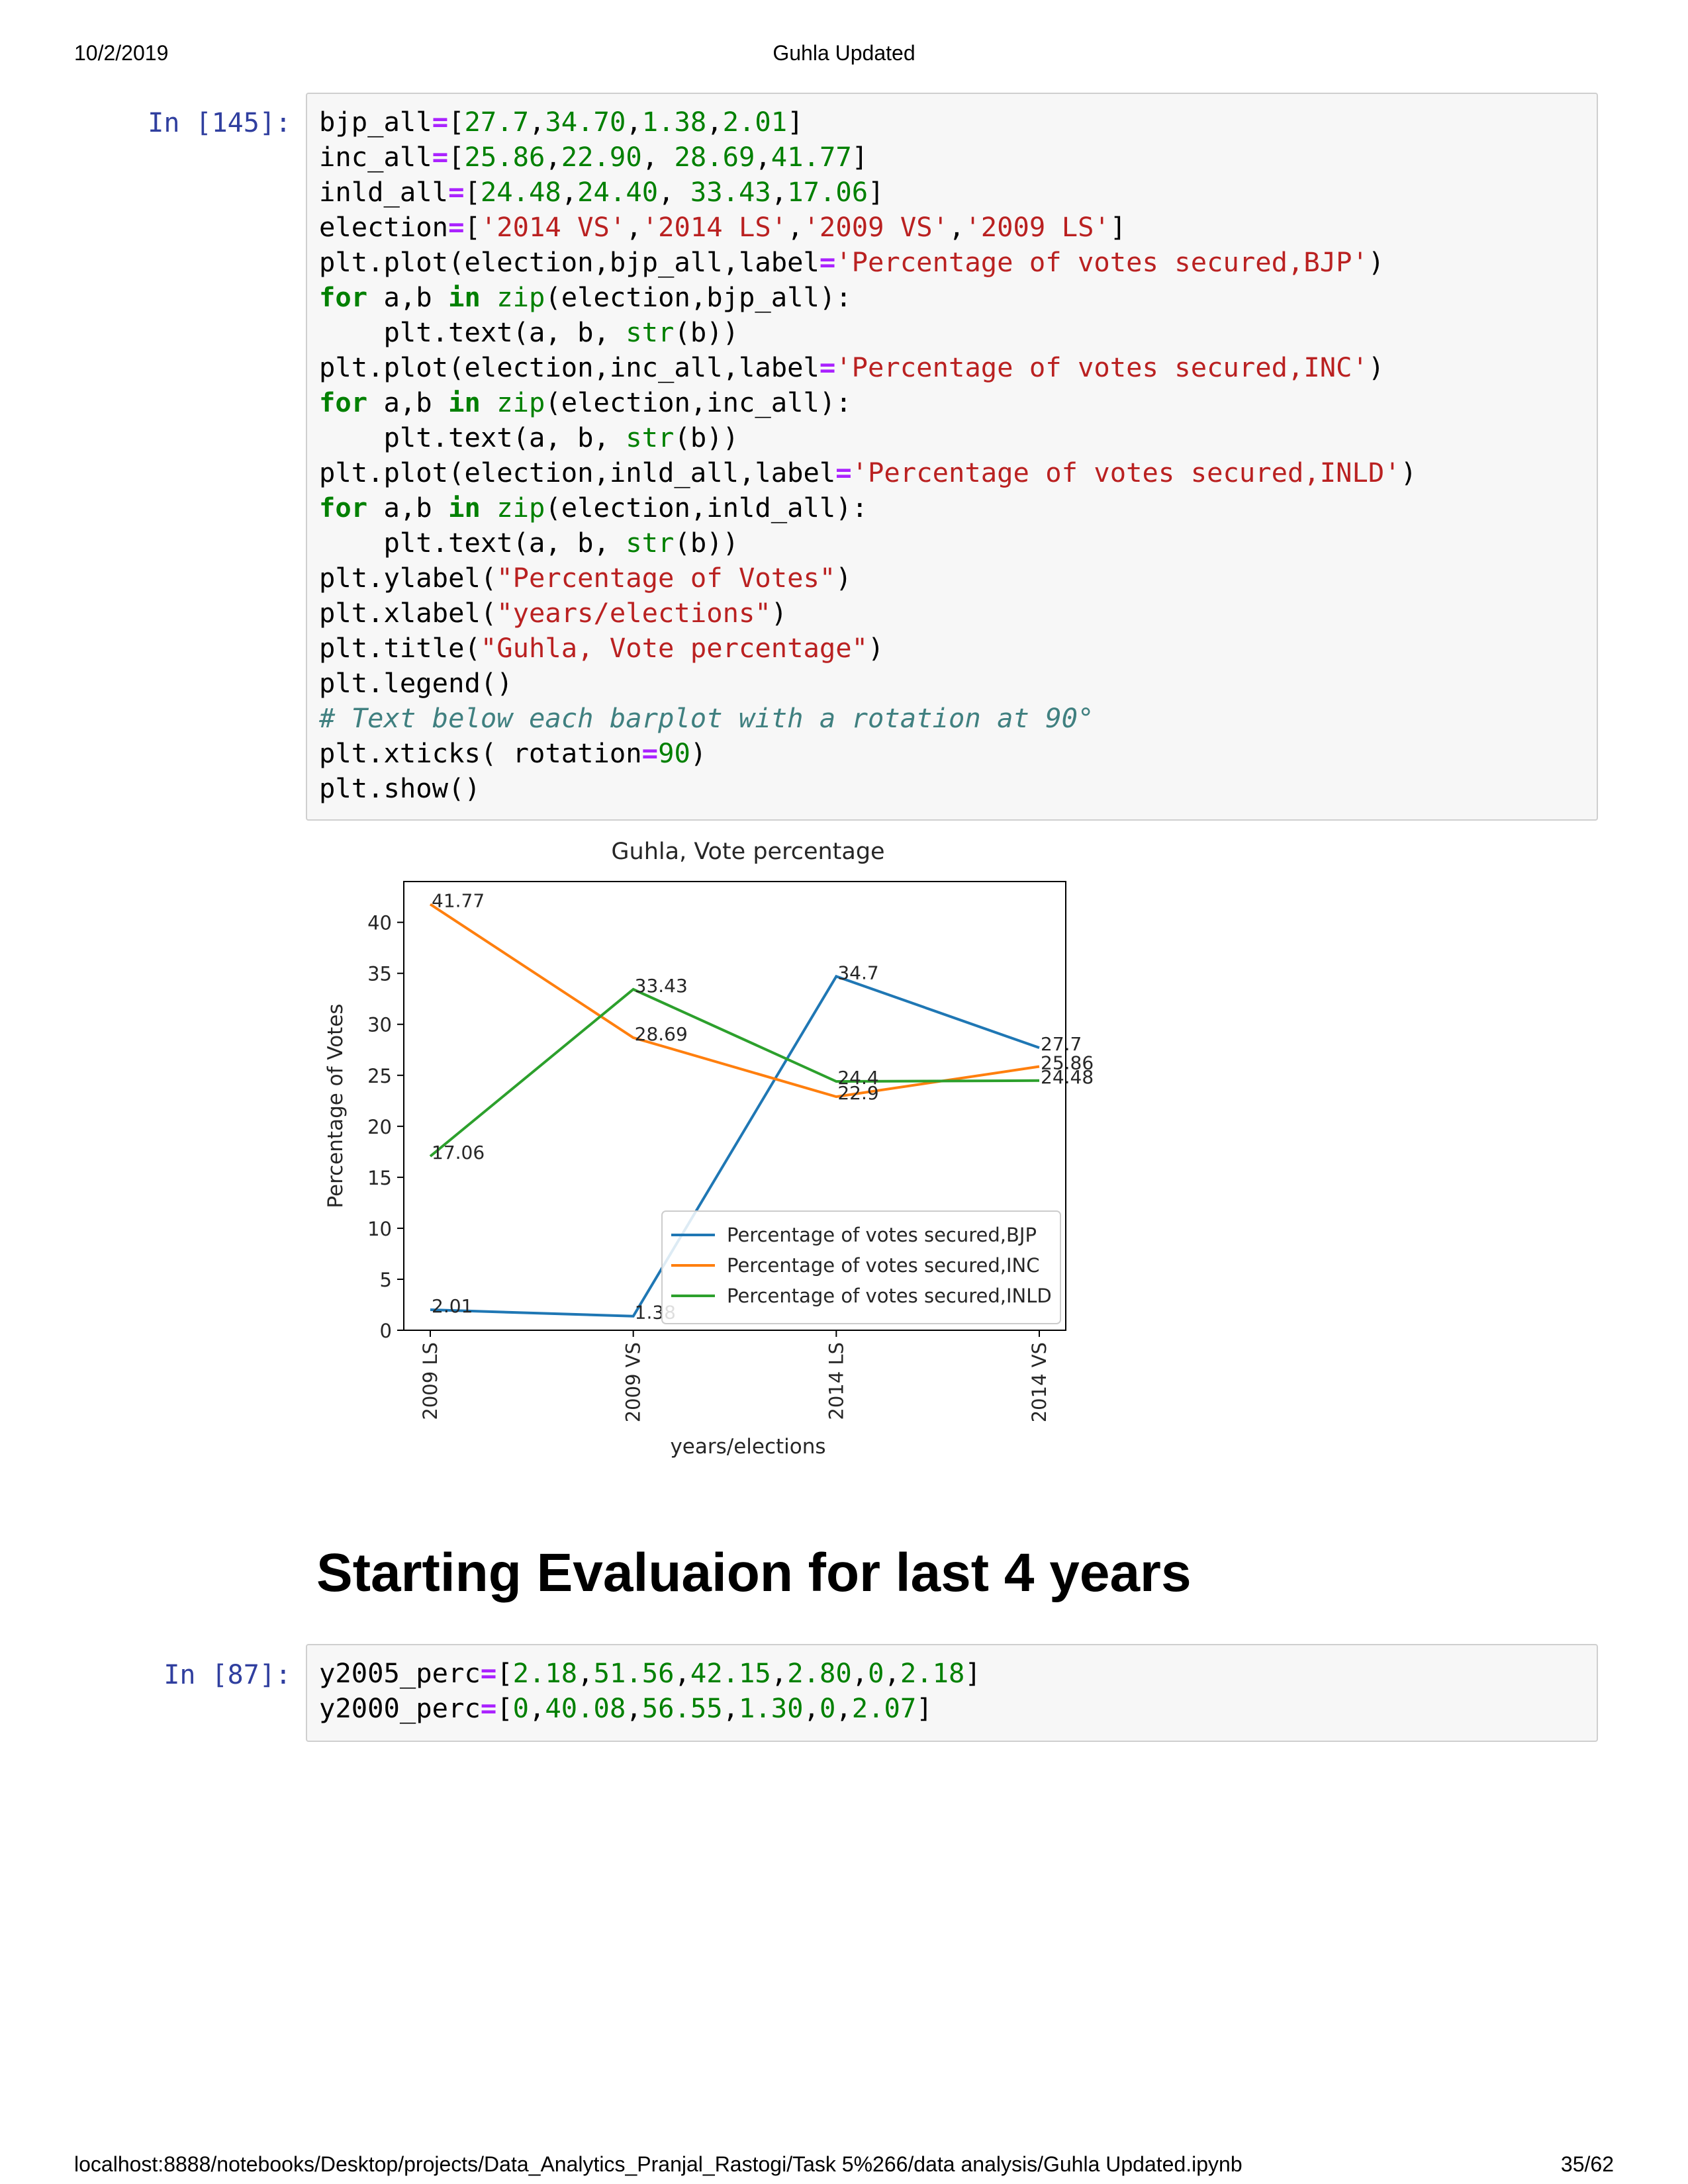  What do you see at coordinates (883, 1265) in the screenshot?
I see `legend-label: Percentage of votes secured,INC` at bounding box center [883, 1265].